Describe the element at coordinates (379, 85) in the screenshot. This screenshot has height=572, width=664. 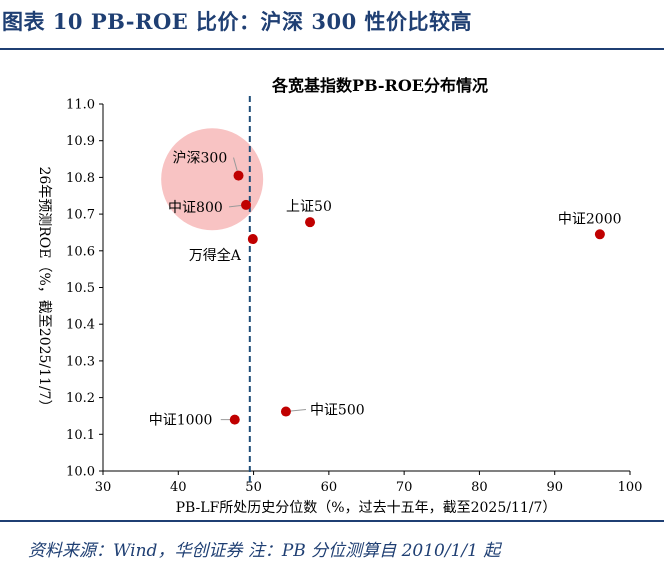
I see `chart-title: 各宽基指数PB-ROE分布情况` at that location.